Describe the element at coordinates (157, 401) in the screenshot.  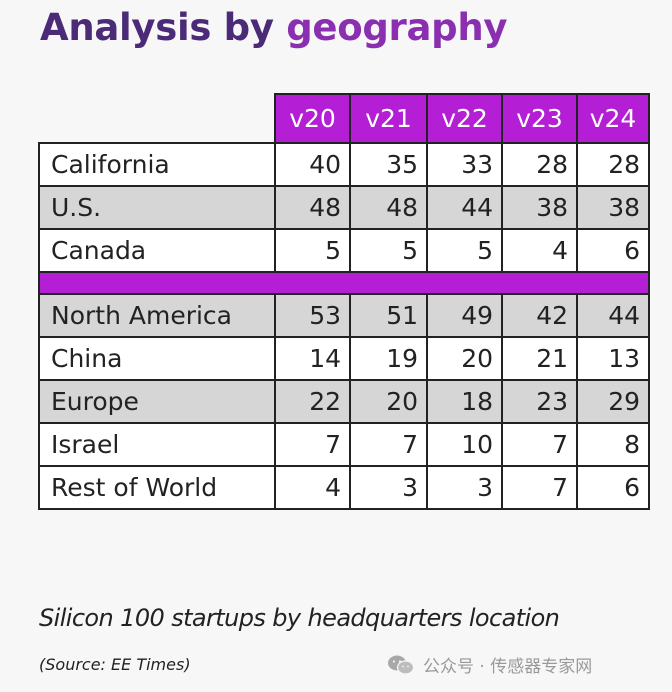
I see `row-label: Europe` at that location.